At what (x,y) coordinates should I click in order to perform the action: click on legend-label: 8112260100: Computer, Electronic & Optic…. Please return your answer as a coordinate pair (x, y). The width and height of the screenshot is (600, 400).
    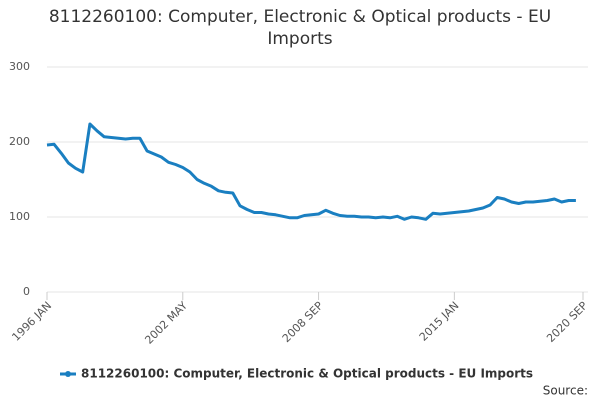
    Looking at the image, I should click on (307, 374).